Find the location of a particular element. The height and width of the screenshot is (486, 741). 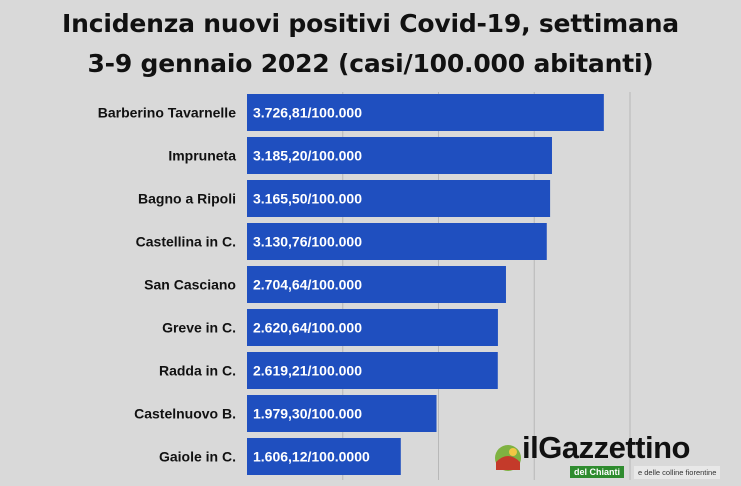

data-label: 3.185,20/100.000 is located at coordinates (307, 156).